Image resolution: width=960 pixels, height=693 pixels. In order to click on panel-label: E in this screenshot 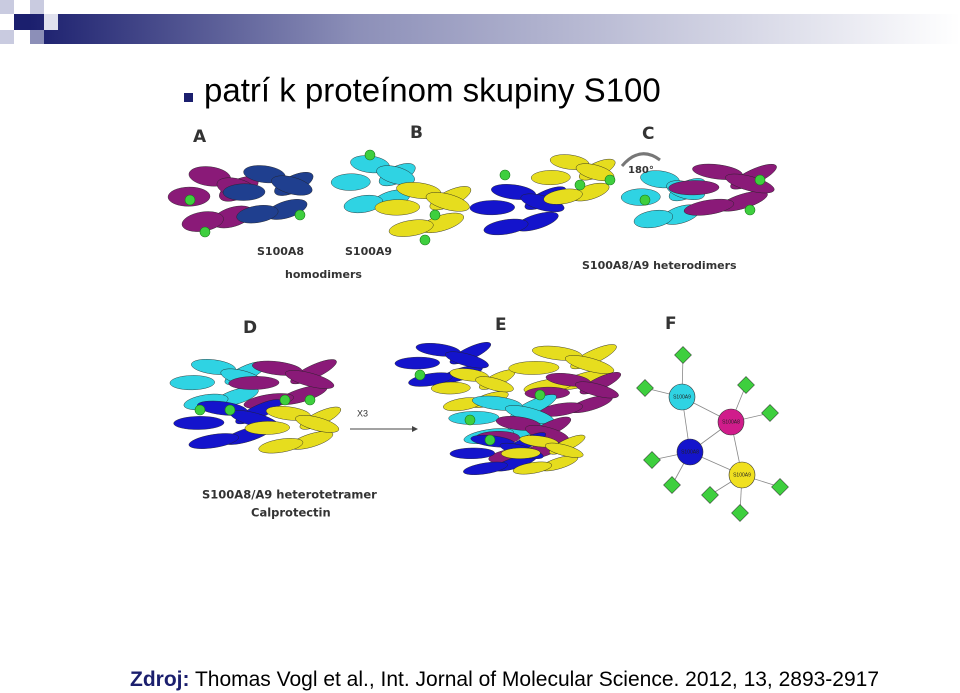, I will do `click(501, 325)`.